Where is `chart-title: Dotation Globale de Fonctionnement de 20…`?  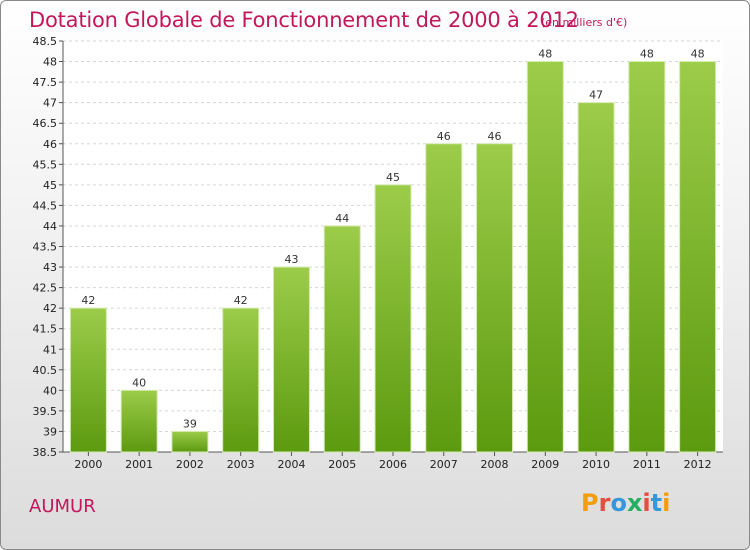 chart-title: Dotation Globale de Fonctionnement de 20… is located at coordinates (304, 20).